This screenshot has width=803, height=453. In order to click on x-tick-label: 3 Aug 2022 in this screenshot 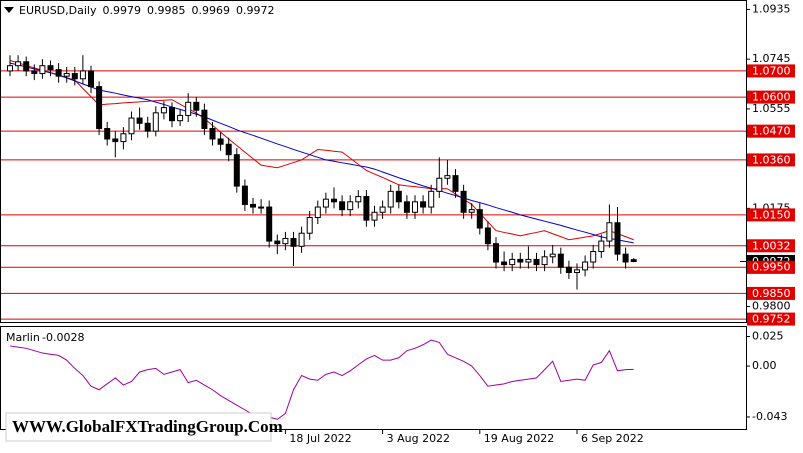, I will do `click(418, 438)`.